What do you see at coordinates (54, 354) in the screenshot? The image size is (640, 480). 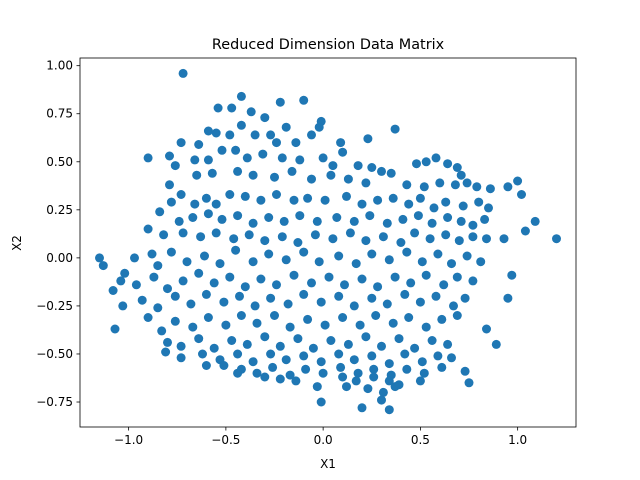 I see `y-tick-label: −0.50` at bounding box center [54, 354].